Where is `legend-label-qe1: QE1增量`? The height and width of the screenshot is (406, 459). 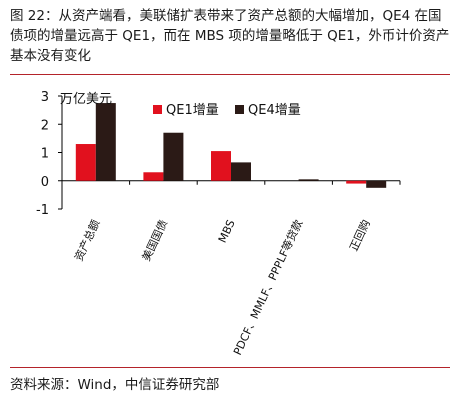 legend-label-qe1: QE1增量 is located at coordinates (192, 110).